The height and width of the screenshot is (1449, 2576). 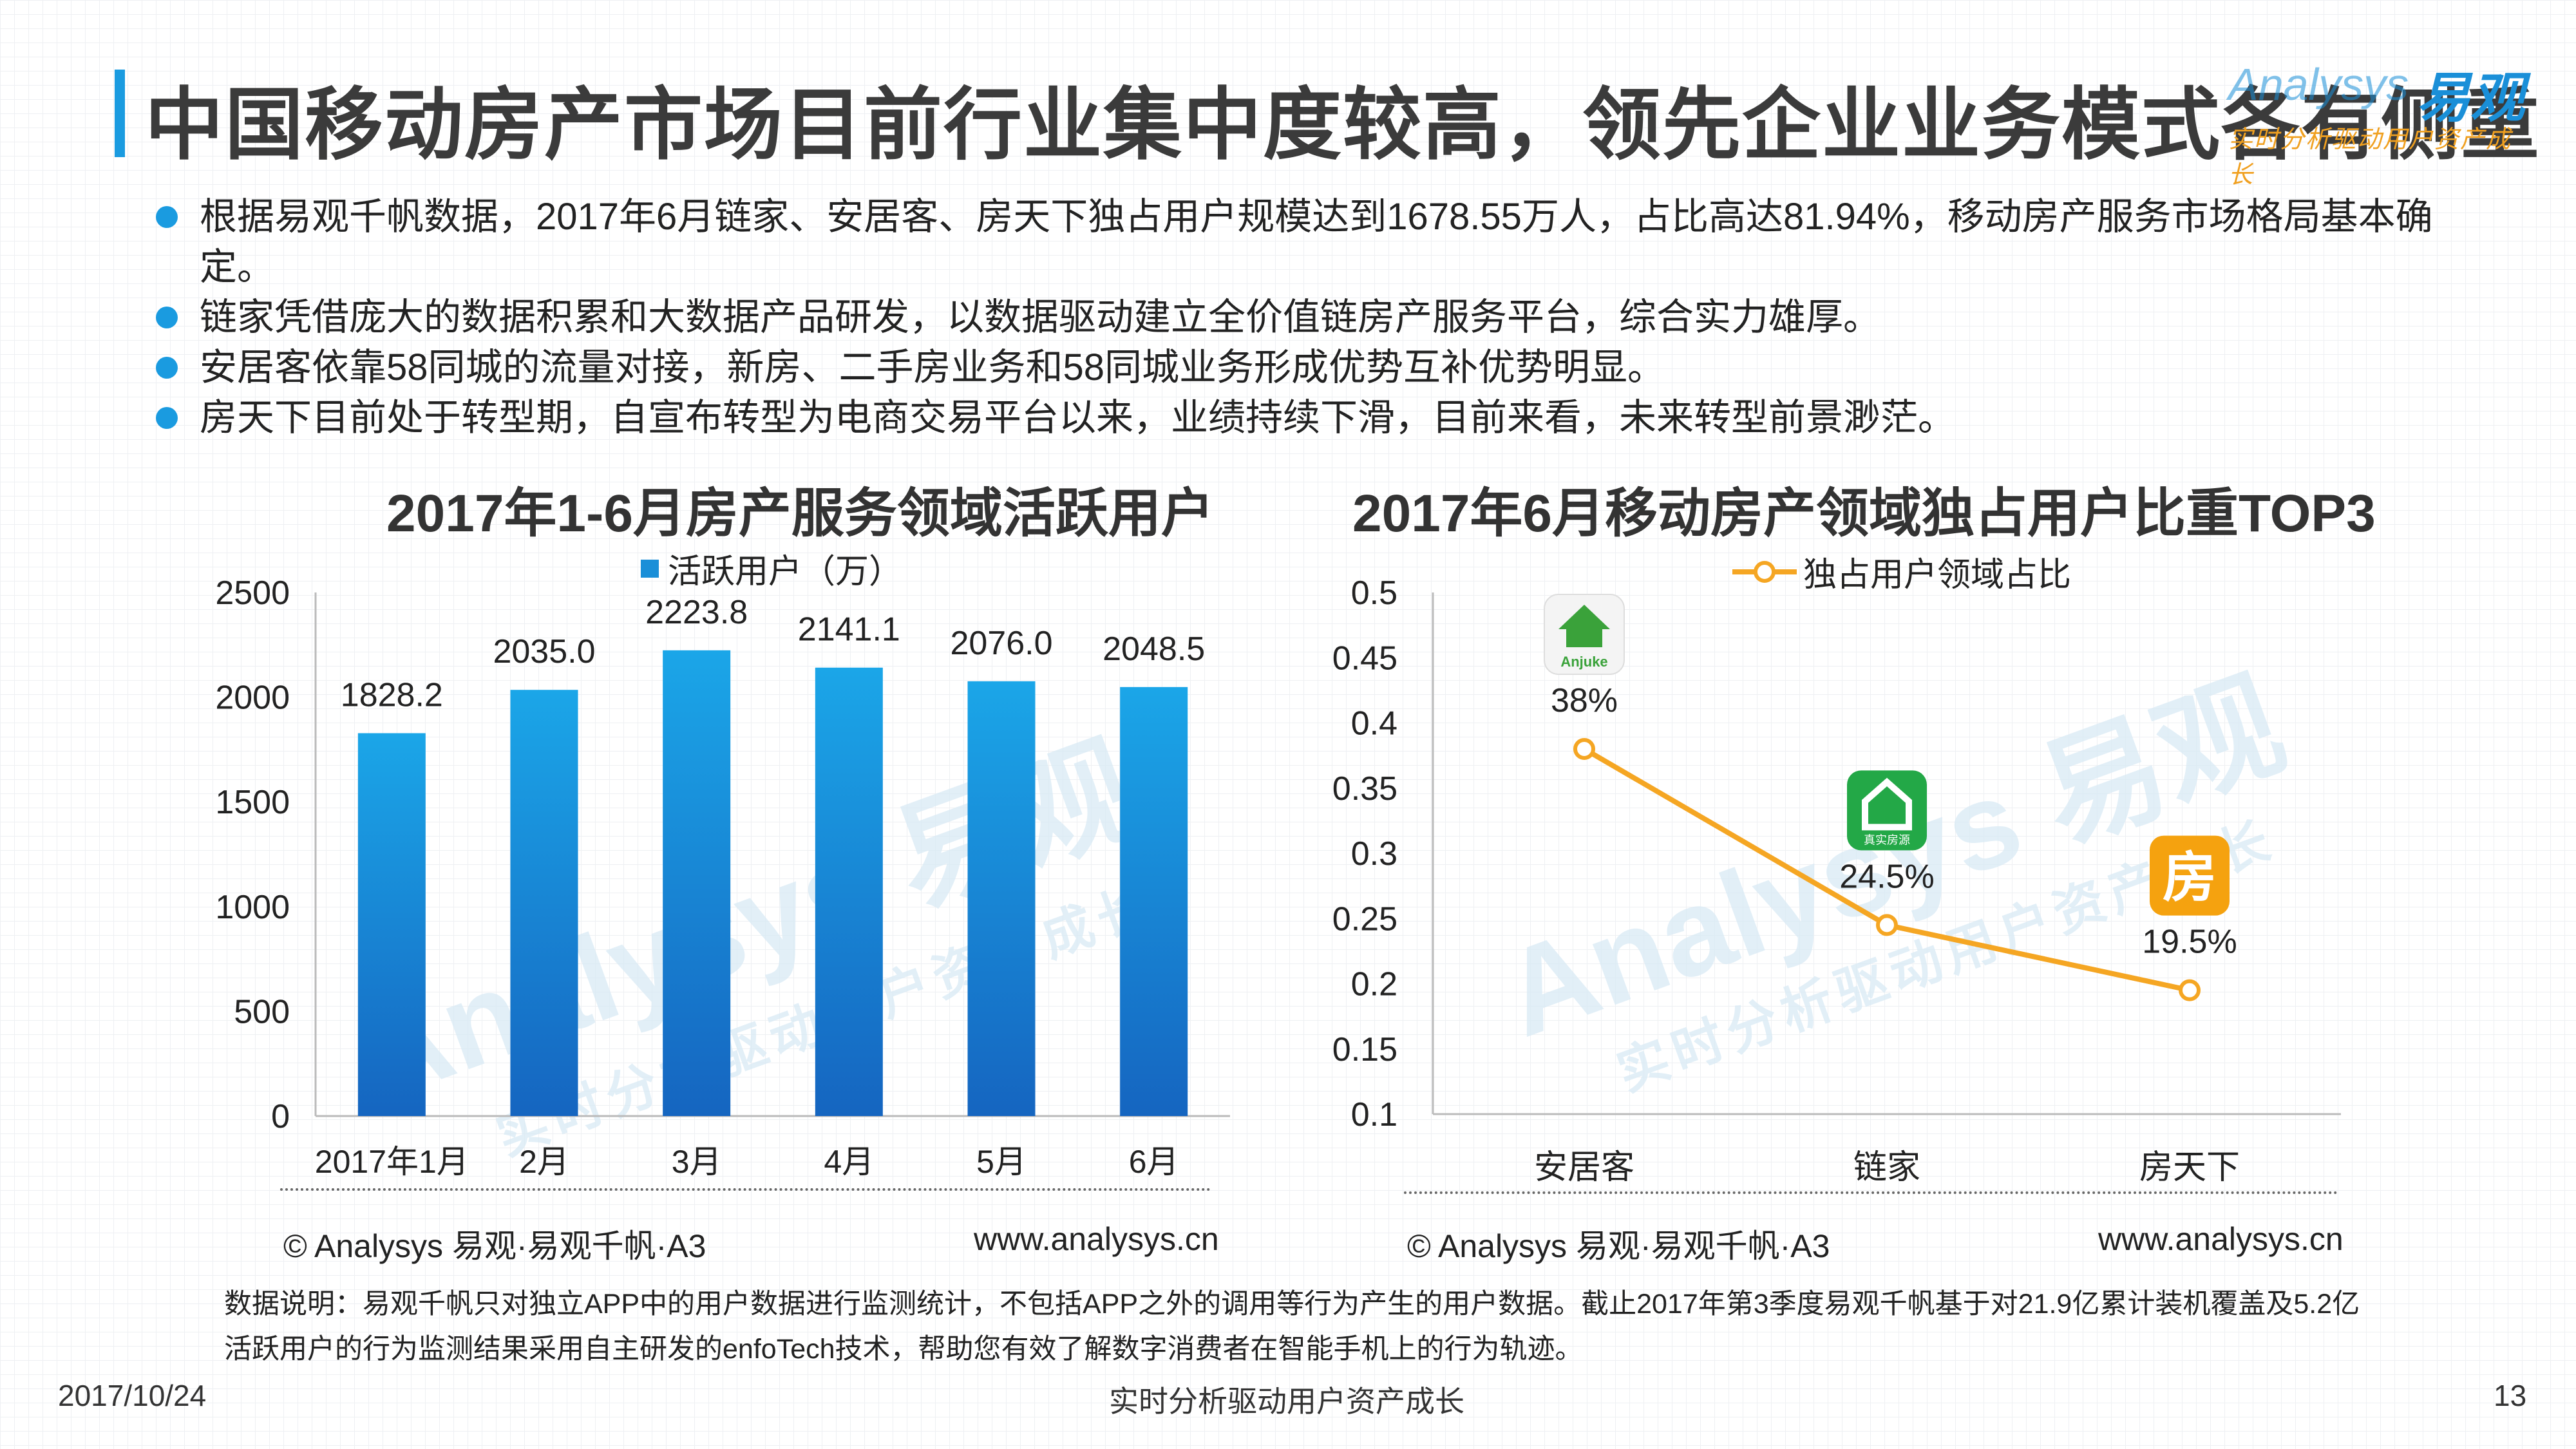 What do you see at coordinates (1154, 1162) in the screenshot?
I see `x-tick-label: 6月` at bounding box center [1154, 1162].